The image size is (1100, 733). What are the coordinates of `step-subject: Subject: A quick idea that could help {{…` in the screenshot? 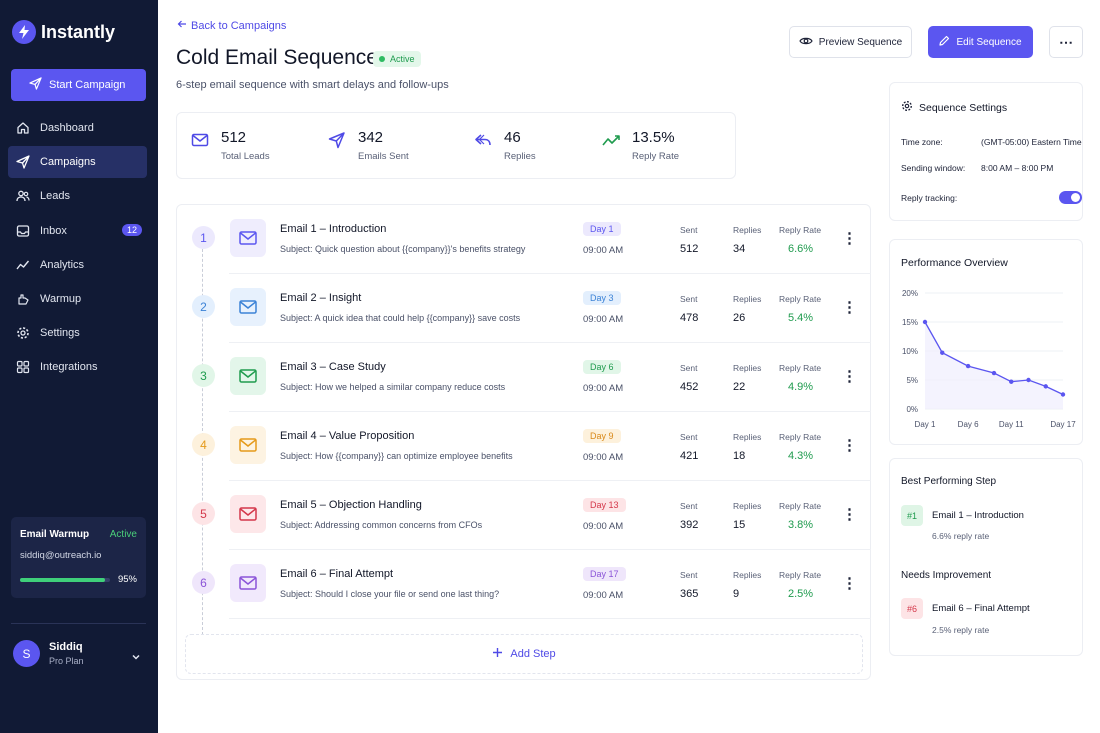 It's located at (400, 318).